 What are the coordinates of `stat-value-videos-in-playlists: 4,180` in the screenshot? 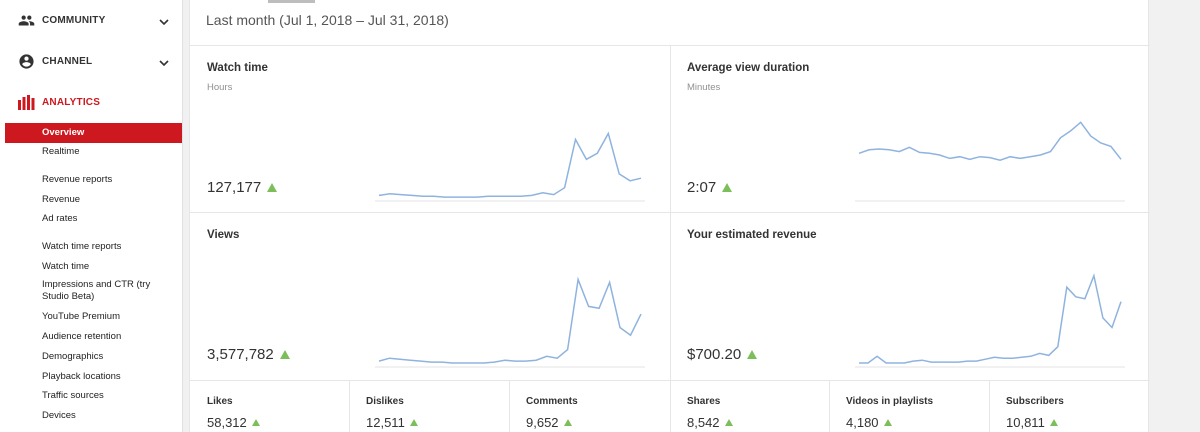 It's located at (869, 422).